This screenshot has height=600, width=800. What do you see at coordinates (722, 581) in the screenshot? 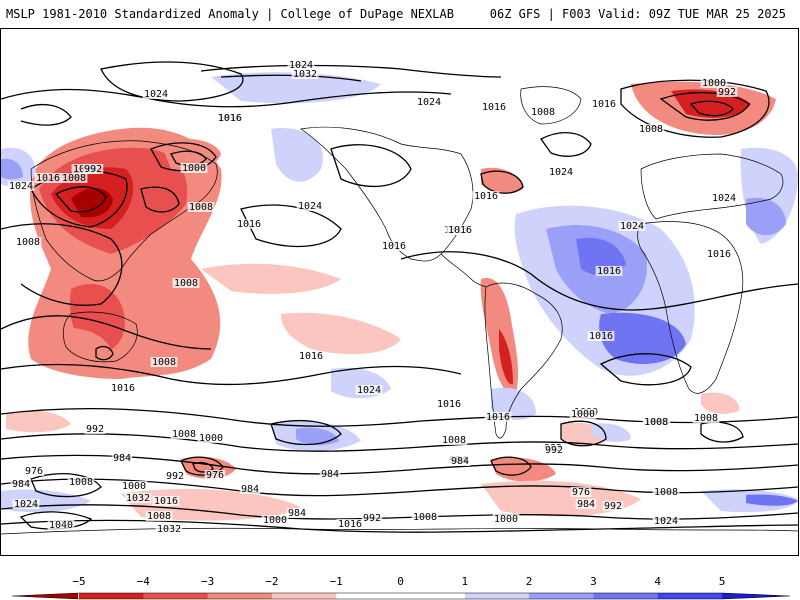
I see `colorbar-tick-label: 5` at bounding box center [722, 581].